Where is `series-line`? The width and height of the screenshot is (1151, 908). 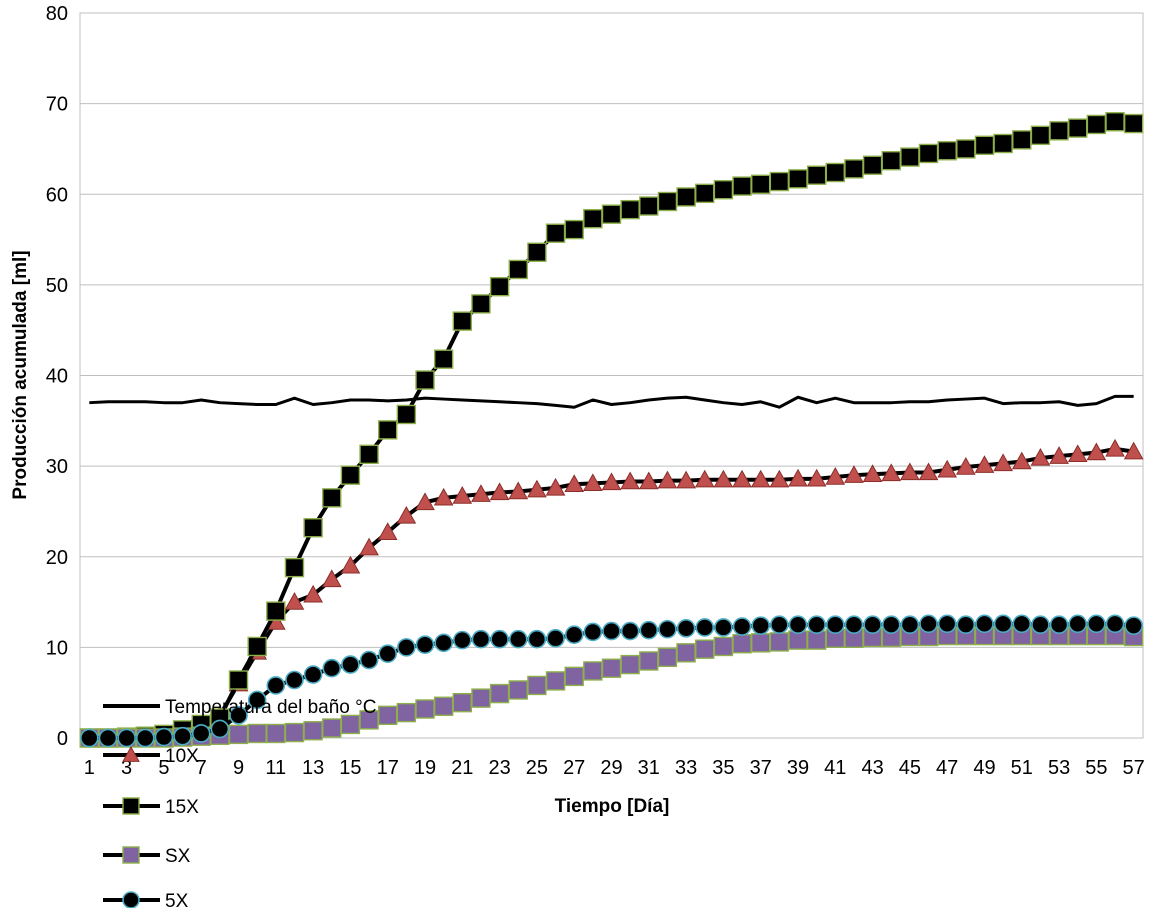 series-line is located at coordinates (611, 401).